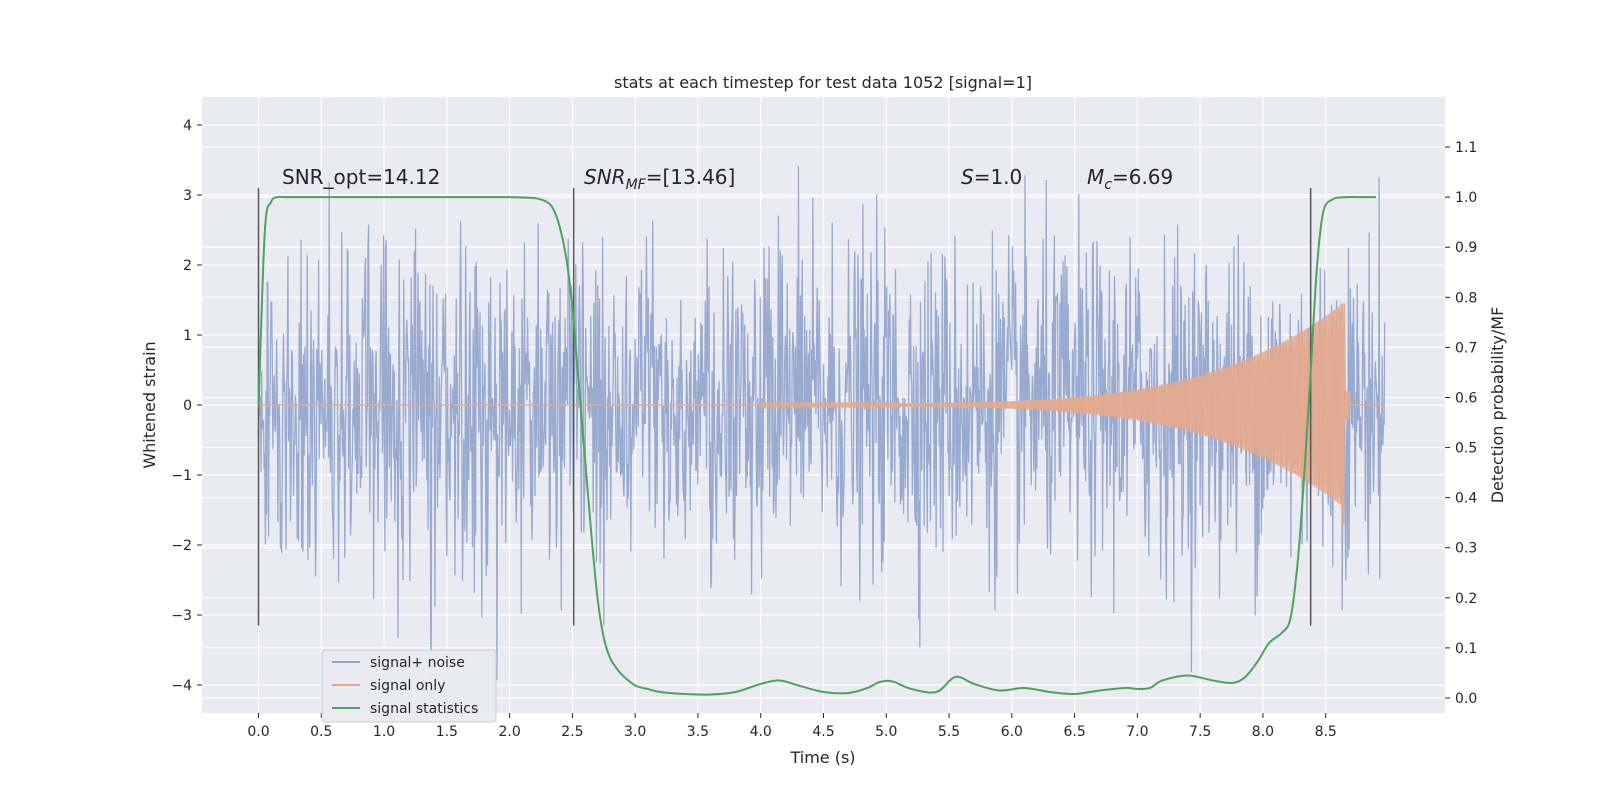 This screenshot has width=1600, height=800. What do you see at coordinates (187, 196) in the screenshot?
I see `y-tick-label: 3` at bounding box center [187, 196].